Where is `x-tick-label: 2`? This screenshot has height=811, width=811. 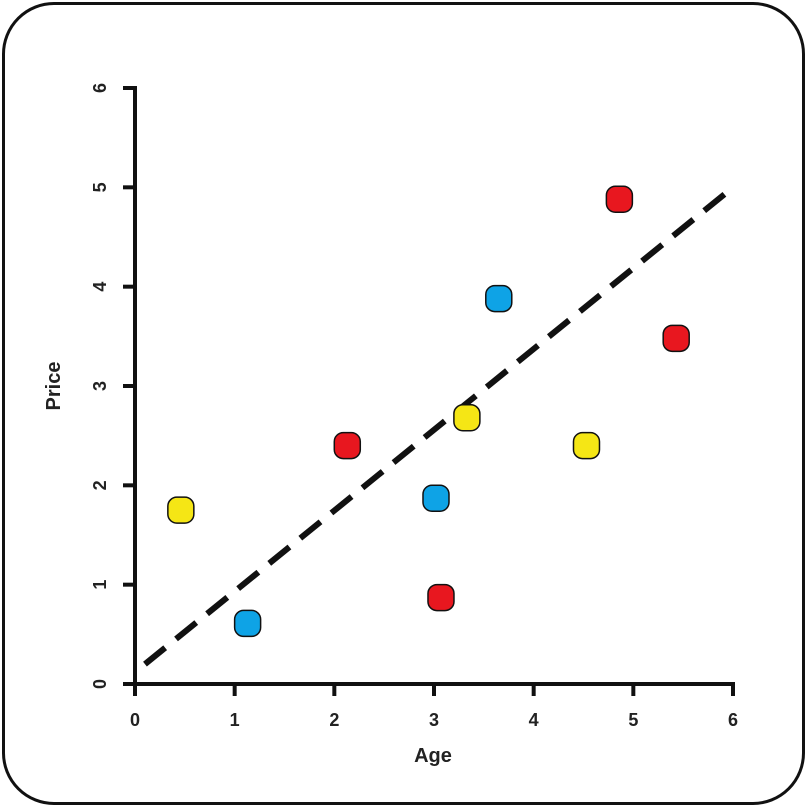 x-tick-label: 2 is located at coordinates (334, 720).